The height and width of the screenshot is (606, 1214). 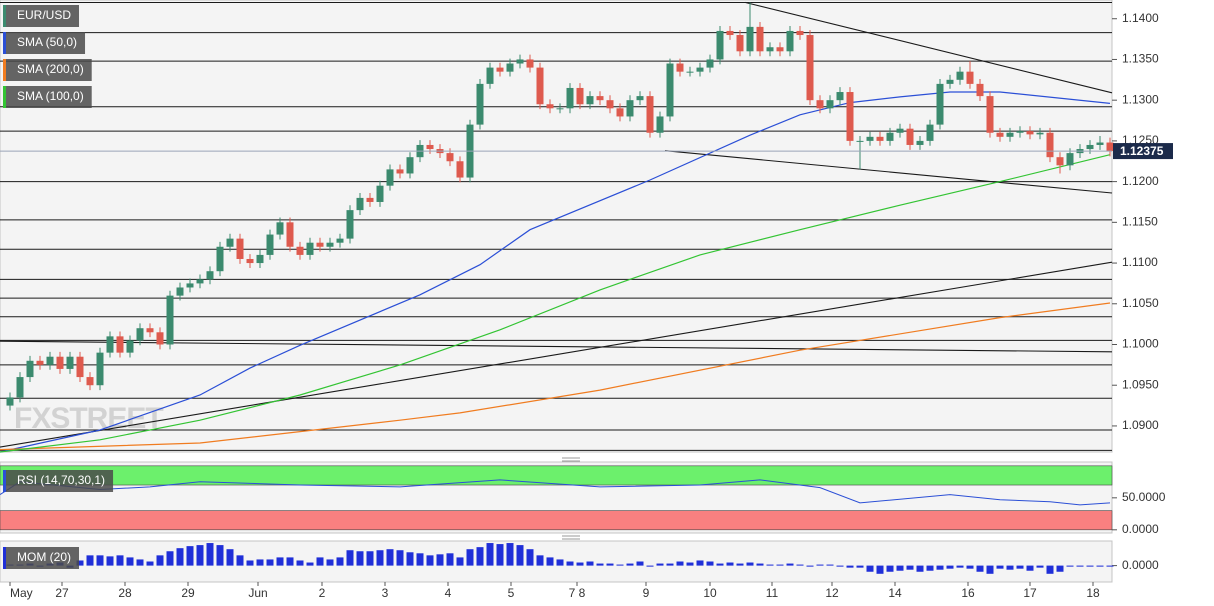 I want to click on x-tick-label: 5, so click(x=511, y=593).